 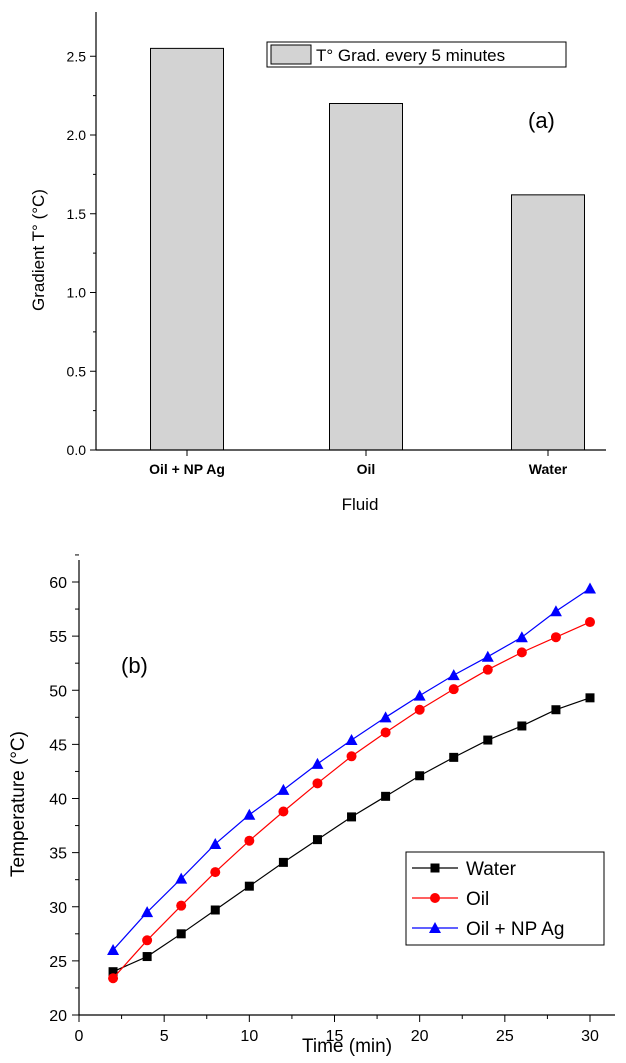 I want to click on legend-entry: T° Grad. every 5 minutes, so click(x=410, y=55).